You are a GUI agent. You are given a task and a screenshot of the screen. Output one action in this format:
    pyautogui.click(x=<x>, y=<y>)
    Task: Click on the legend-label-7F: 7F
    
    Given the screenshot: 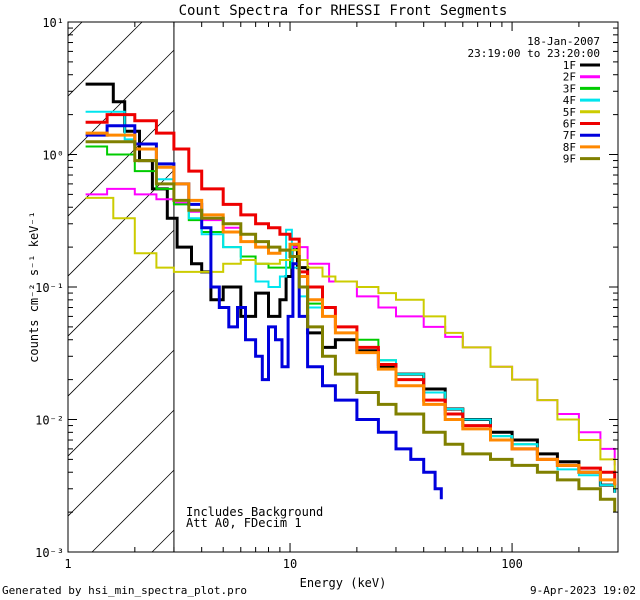 What is the action you would take?
    pyautogui.click(x=569, y=135)
    